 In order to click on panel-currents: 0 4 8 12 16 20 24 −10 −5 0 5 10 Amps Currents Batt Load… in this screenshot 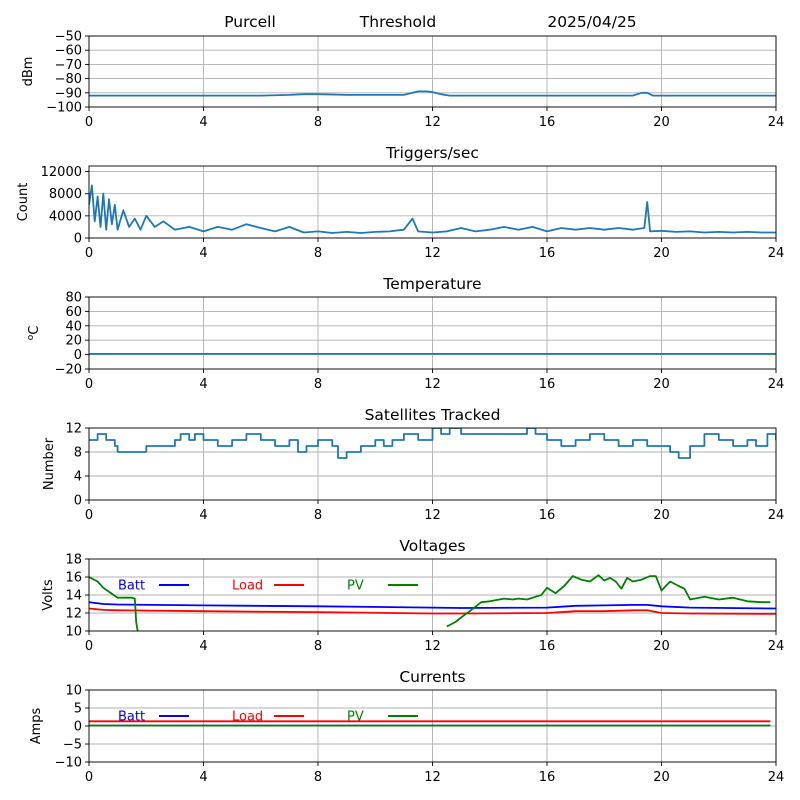, I will do `click(406, 726)`.